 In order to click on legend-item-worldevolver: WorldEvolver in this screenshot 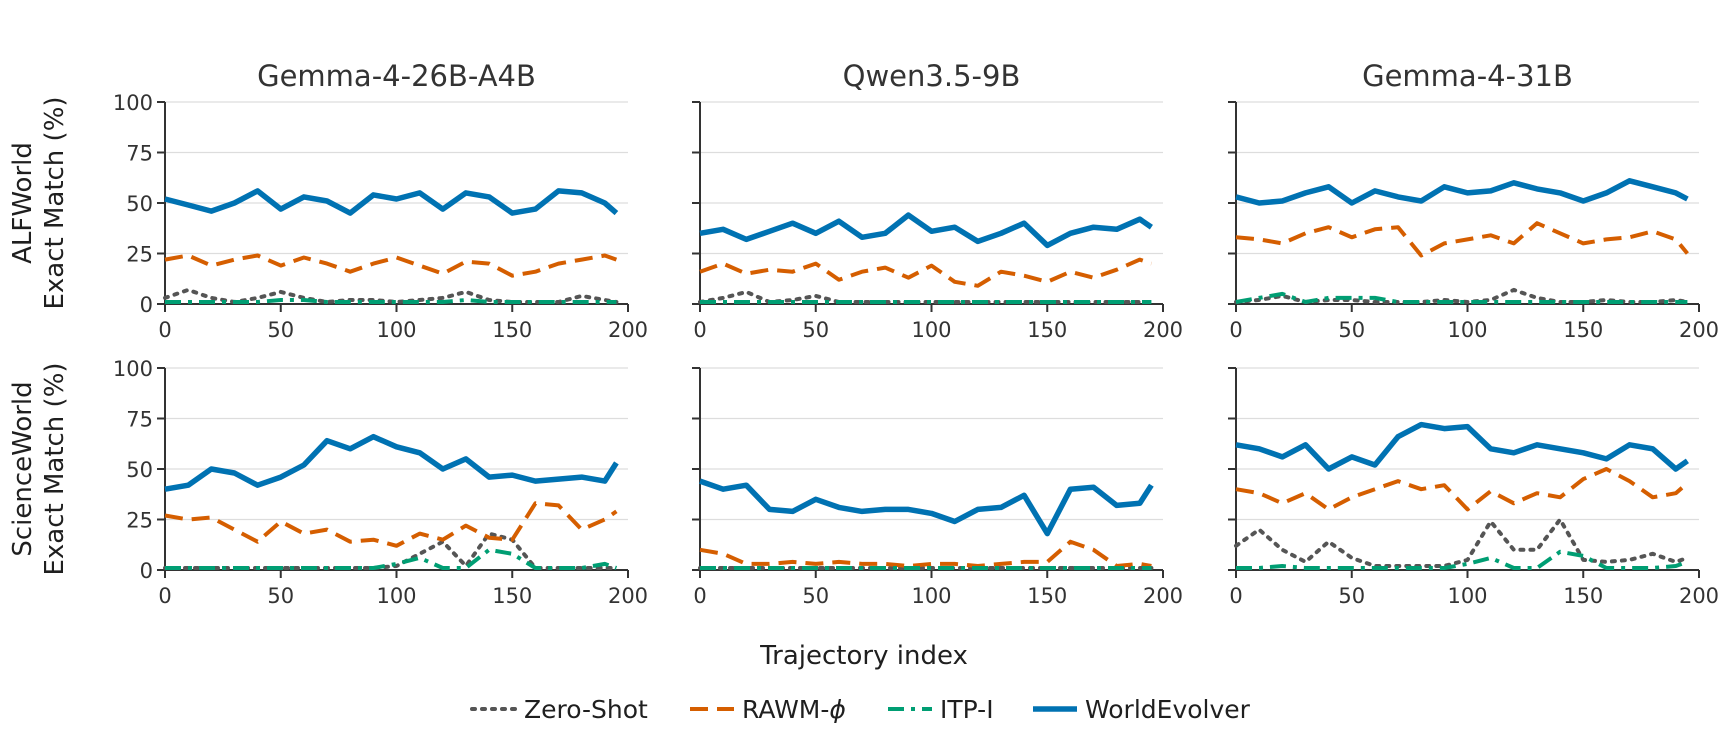, I will do `click(1142, 709)`.